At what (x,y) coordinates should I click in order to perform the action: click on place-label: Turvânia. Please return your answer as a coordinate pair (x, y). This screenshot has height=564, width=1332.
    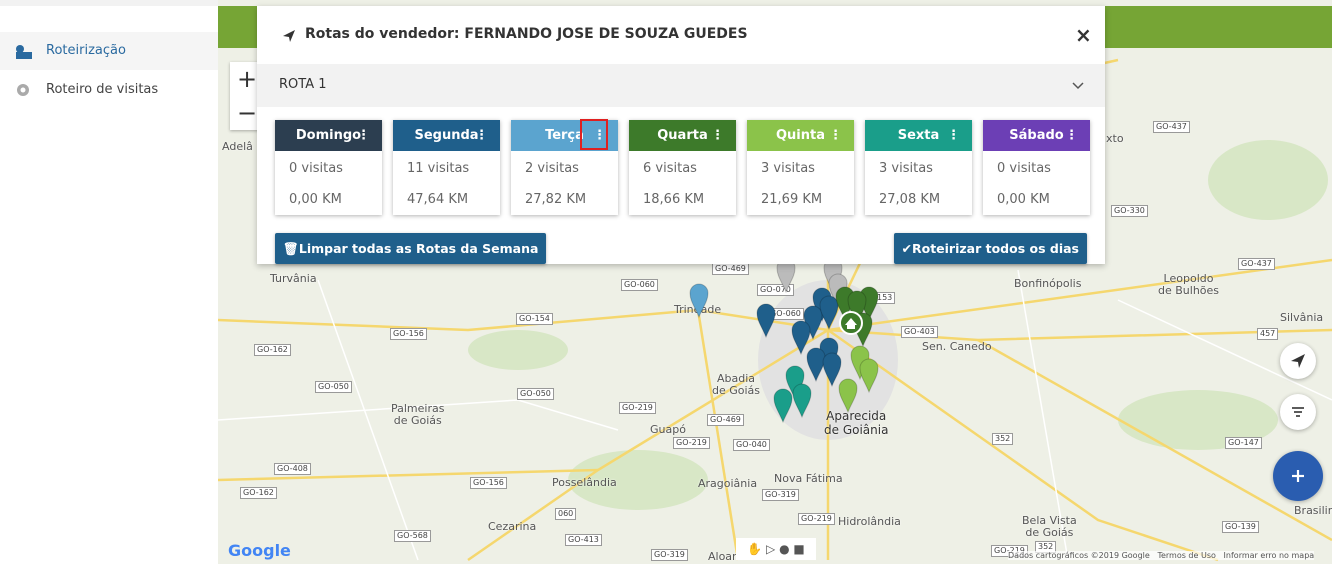
    Looking at the image, I should click on (293, 278).